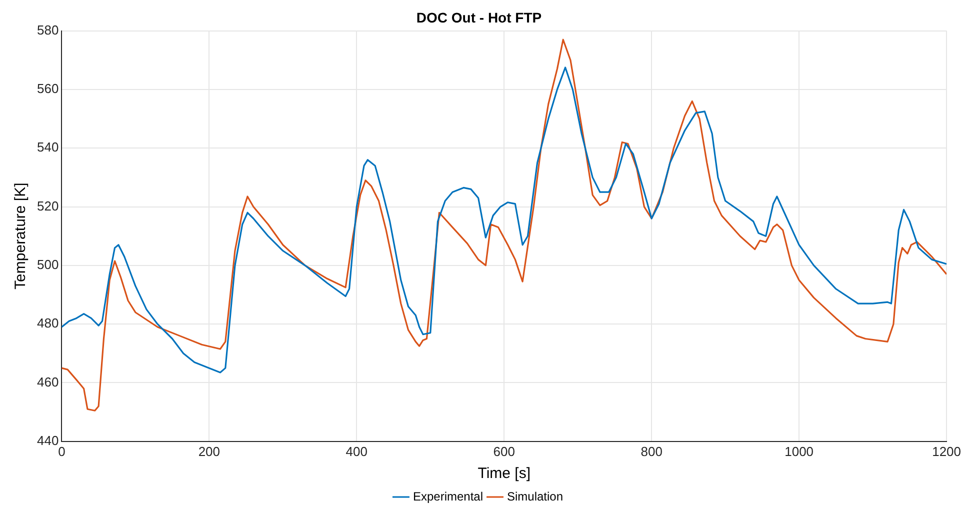 Image resolution: width=974 pixels, height=523 pixels. I want to click on x-tick-label: 800, so click(651, 451).